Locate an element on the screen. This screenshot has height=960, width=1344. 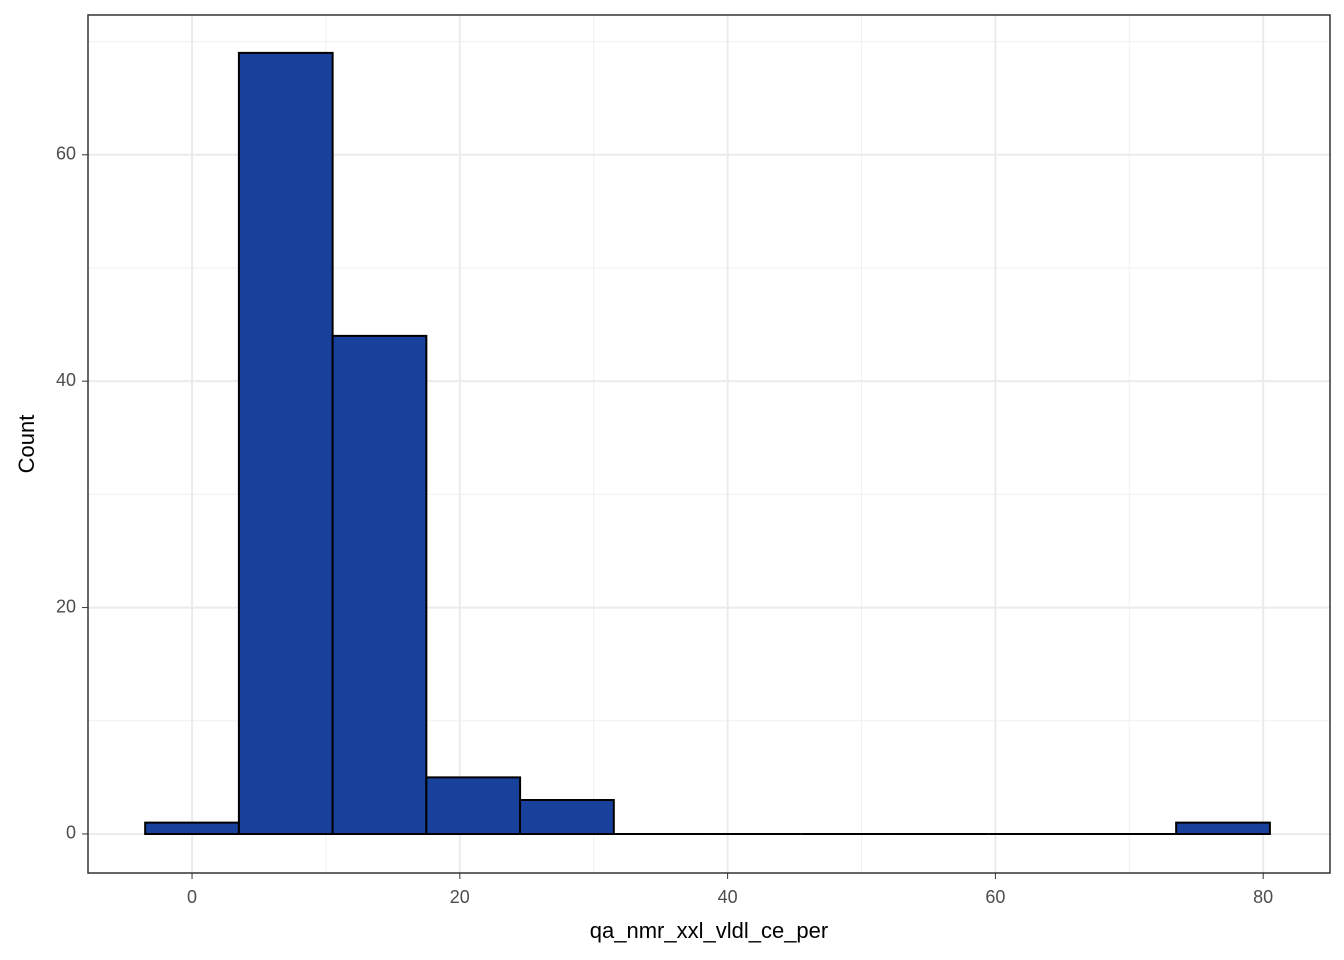
x-axis-title: qa_nmr_xxl_vldl_ce_per is located at coordinates (709, 930).